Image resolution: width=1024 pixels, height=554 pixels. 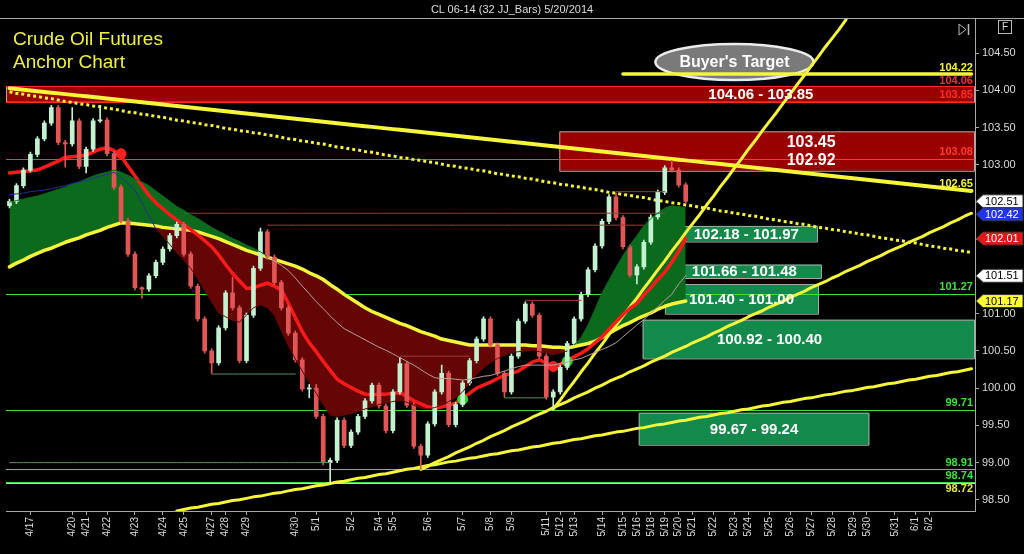 I want to click on text: 101.17, so click(x=1002, y=300).